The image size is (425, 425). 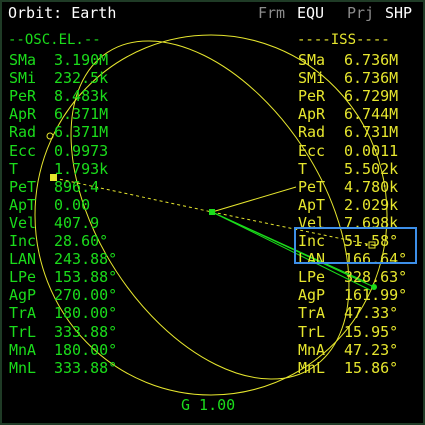 I want to click on left-row-label-agp: AgP, so click(x=23, y=295).